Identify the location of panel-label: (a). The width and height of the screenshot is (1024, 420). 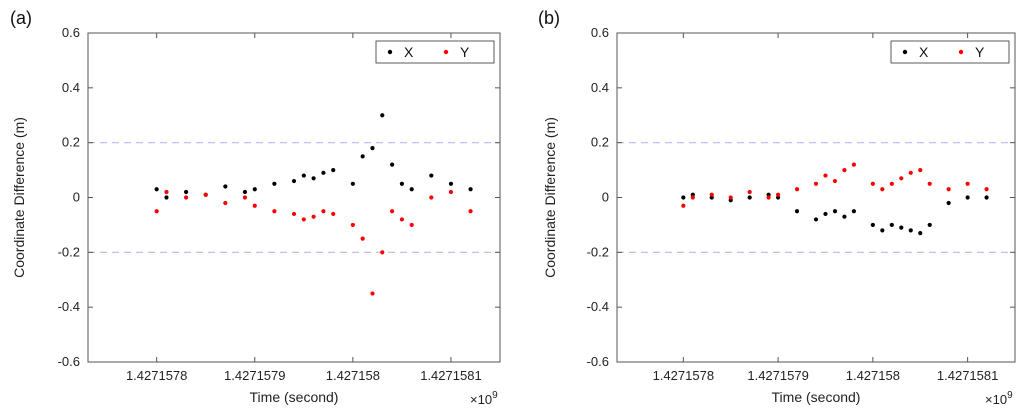
(21, 18).